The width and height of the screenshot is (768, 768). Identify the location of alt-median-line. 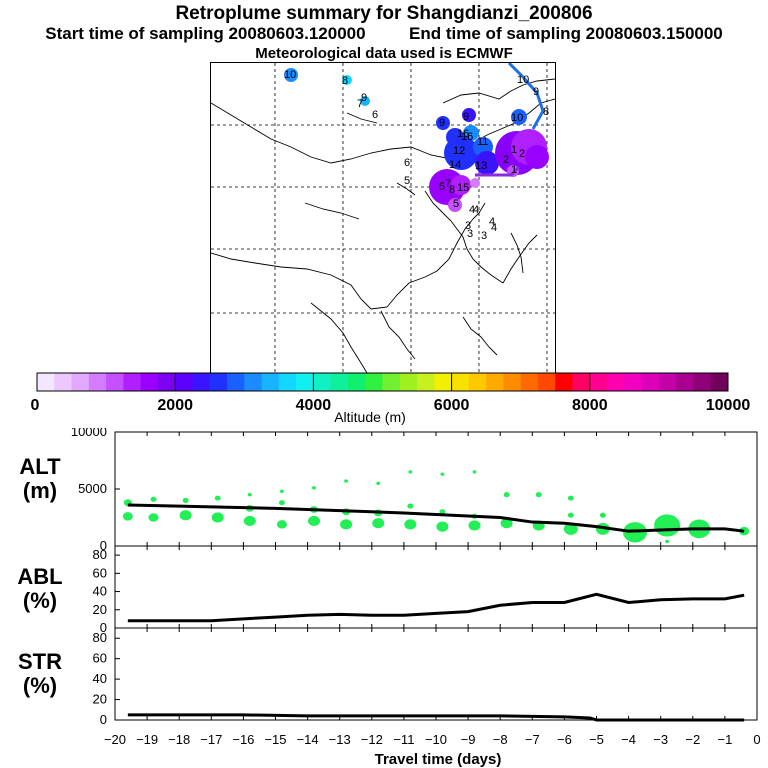
(436, 518).